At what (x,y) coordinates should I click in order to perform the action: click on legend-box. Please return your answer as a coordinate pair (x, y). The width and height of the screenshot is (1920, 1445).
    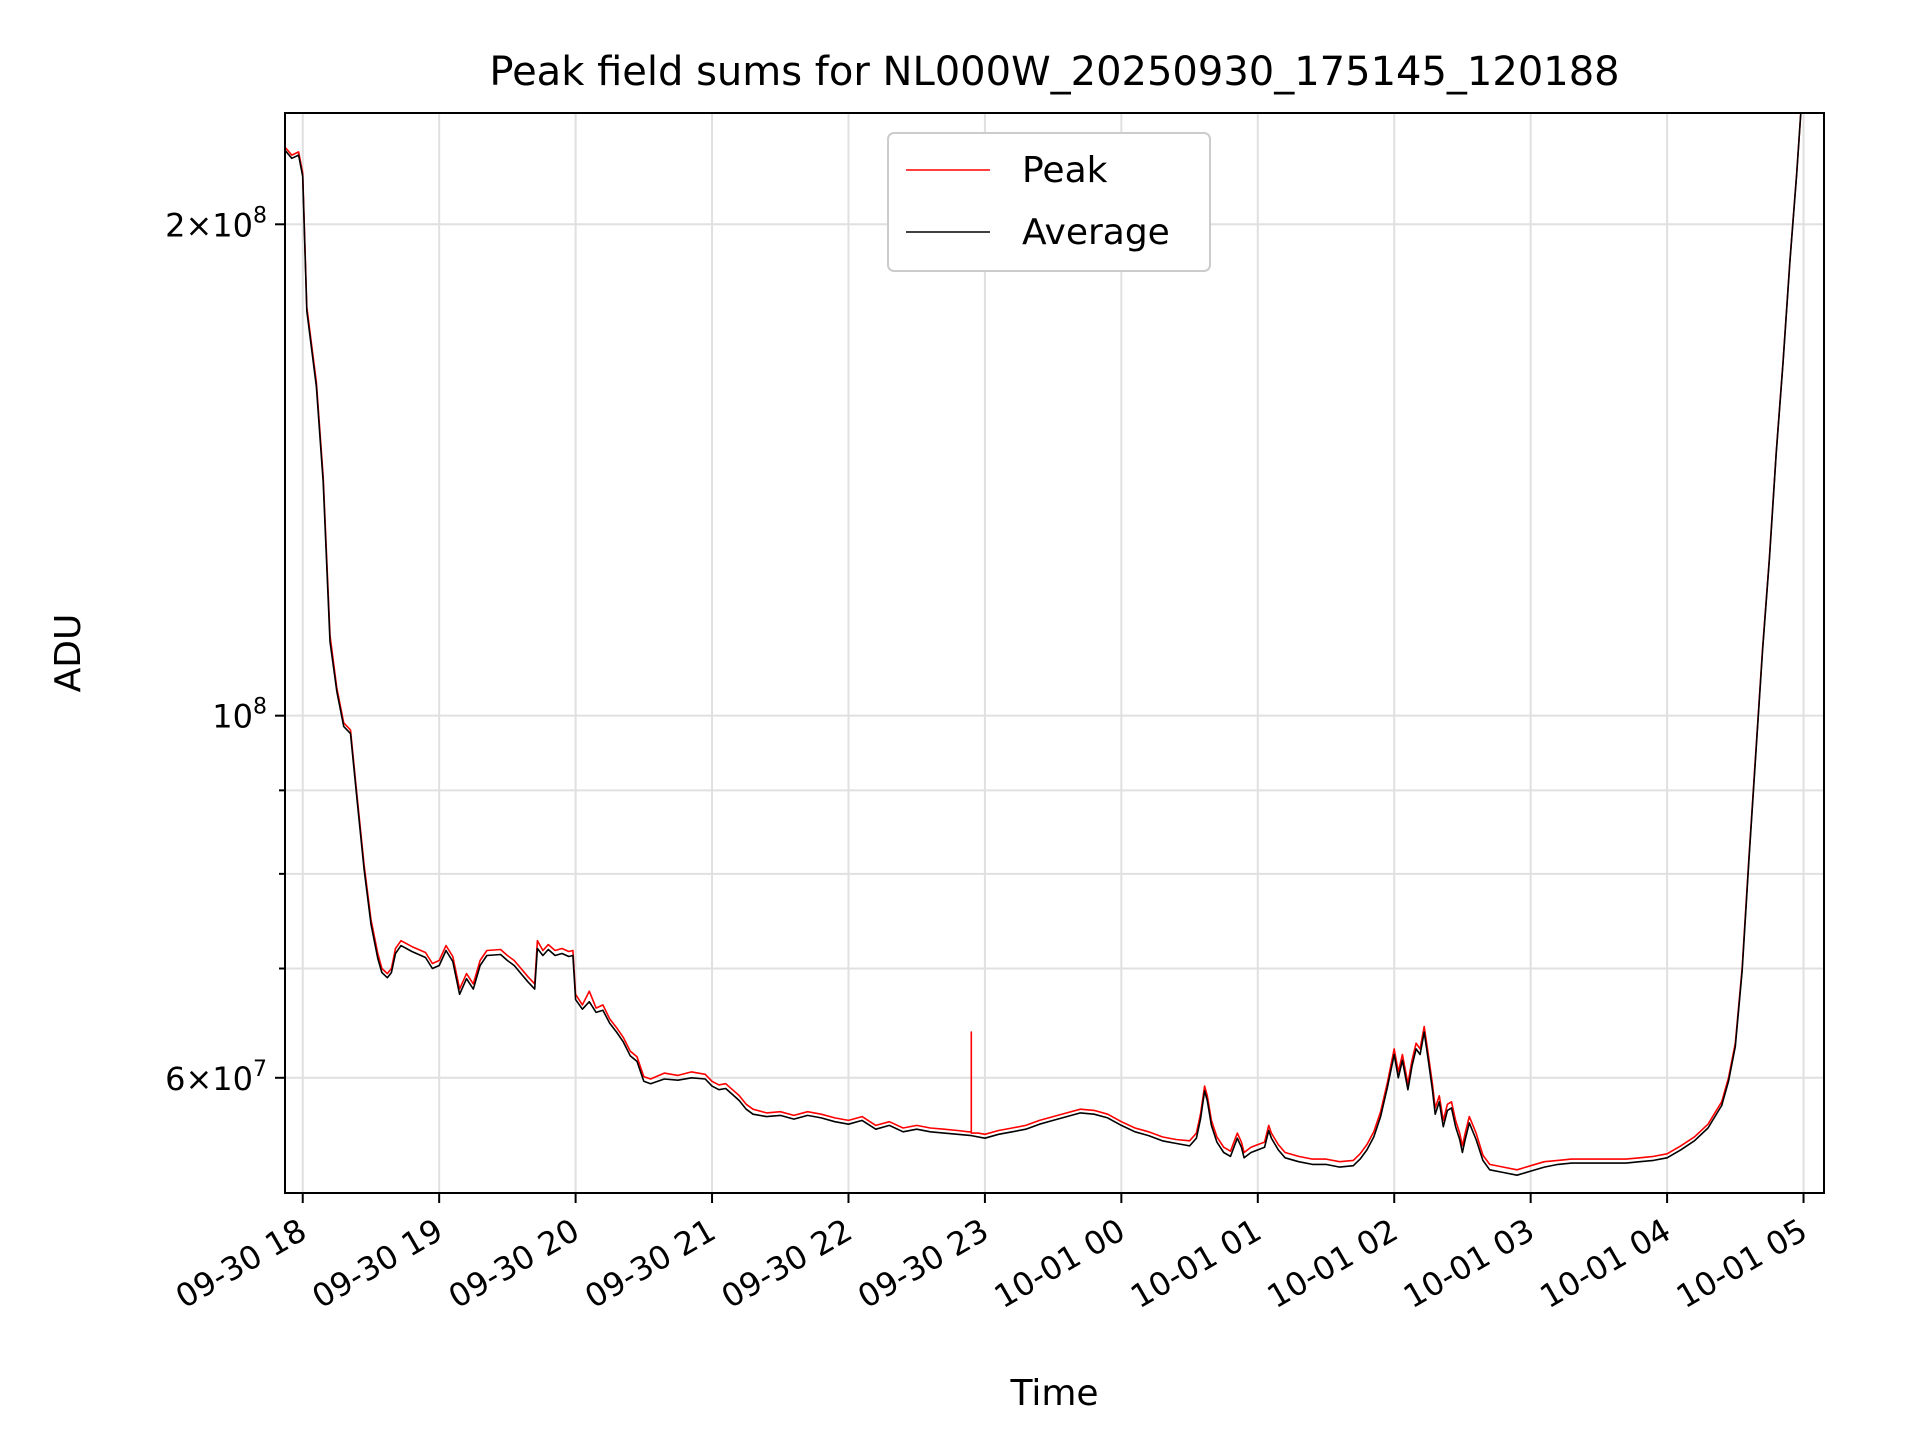
    Looking at the image, I should click on (1049, 202).